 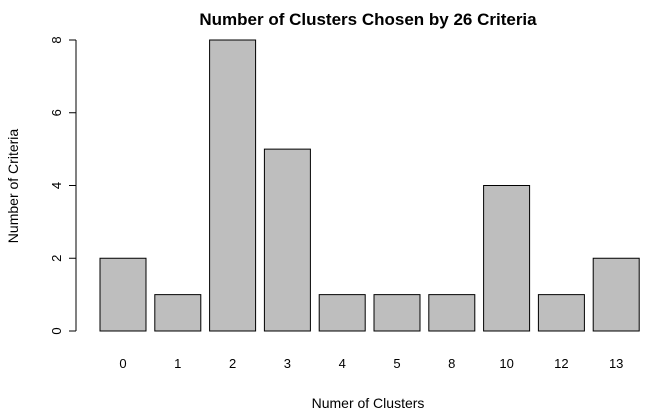 I want to click on x-tick-label: 8, so click(x=451, y=363).